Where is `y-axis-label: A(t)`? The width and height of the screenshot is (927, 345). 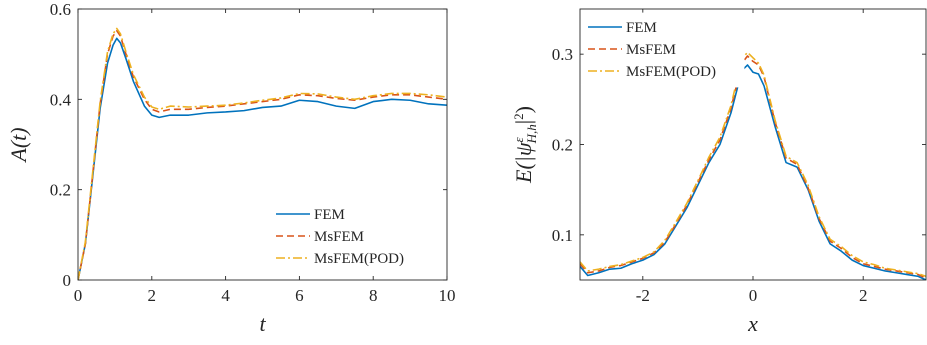
y-axis-label: A(t) is located at coordinates (18, 145).